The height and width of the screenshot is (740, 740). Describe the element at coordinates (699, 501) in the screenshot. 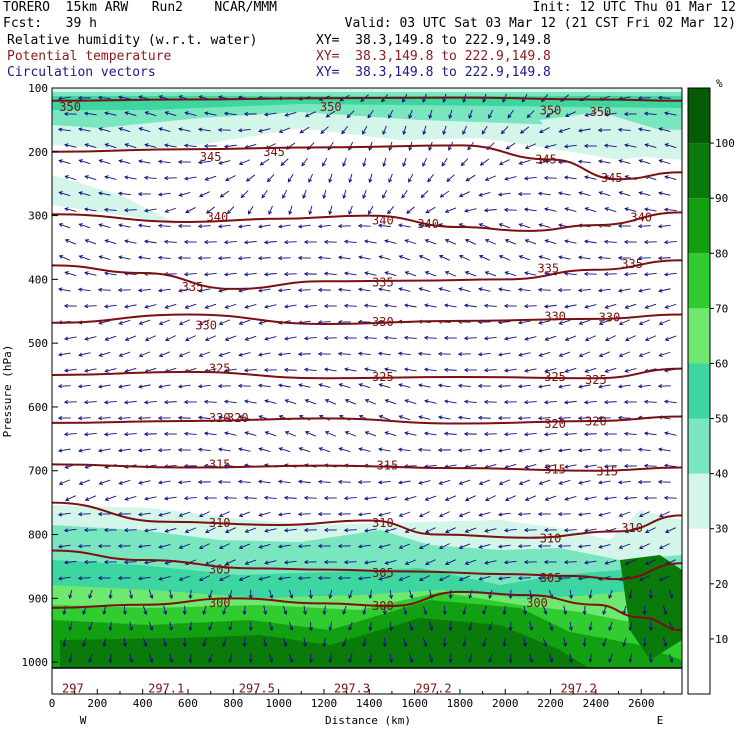

I see `colorbar-segment` at that location.